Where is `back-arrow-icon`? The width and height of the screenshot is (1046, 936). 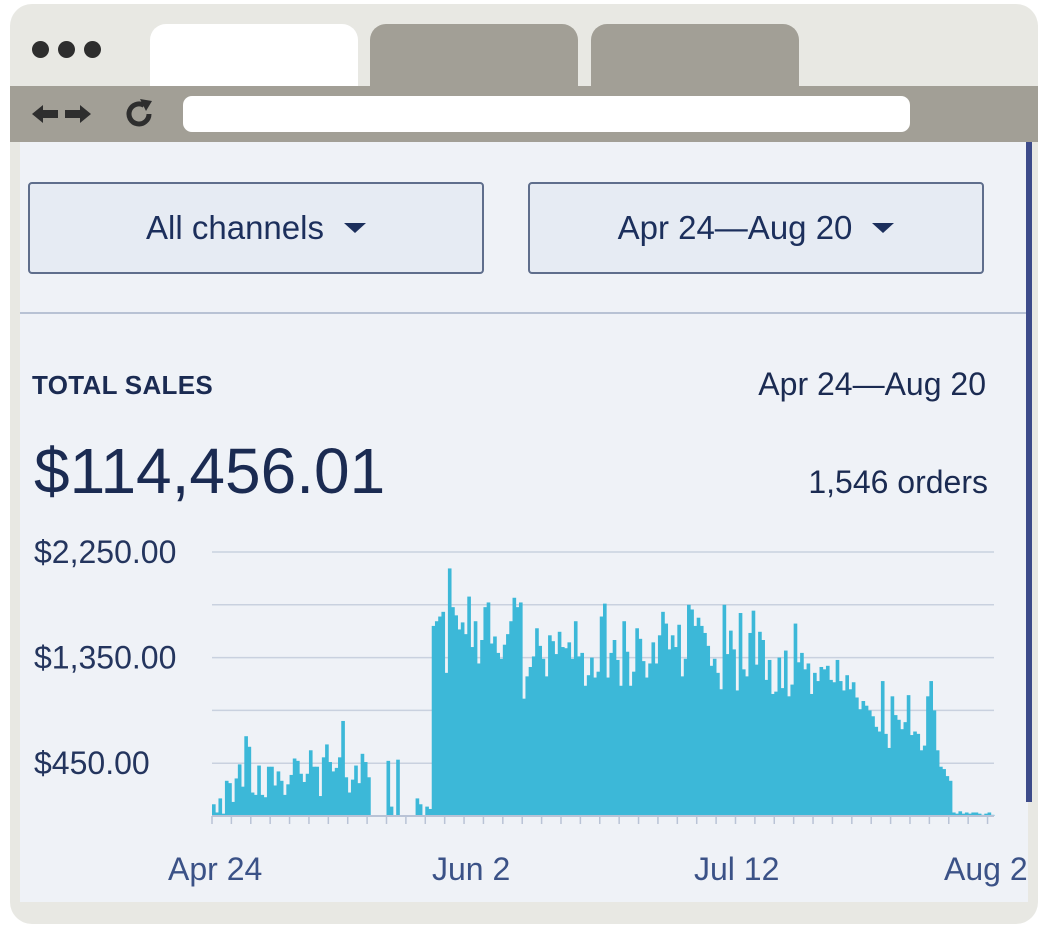
back-arrow-icon is located at coordinates (45, 114).